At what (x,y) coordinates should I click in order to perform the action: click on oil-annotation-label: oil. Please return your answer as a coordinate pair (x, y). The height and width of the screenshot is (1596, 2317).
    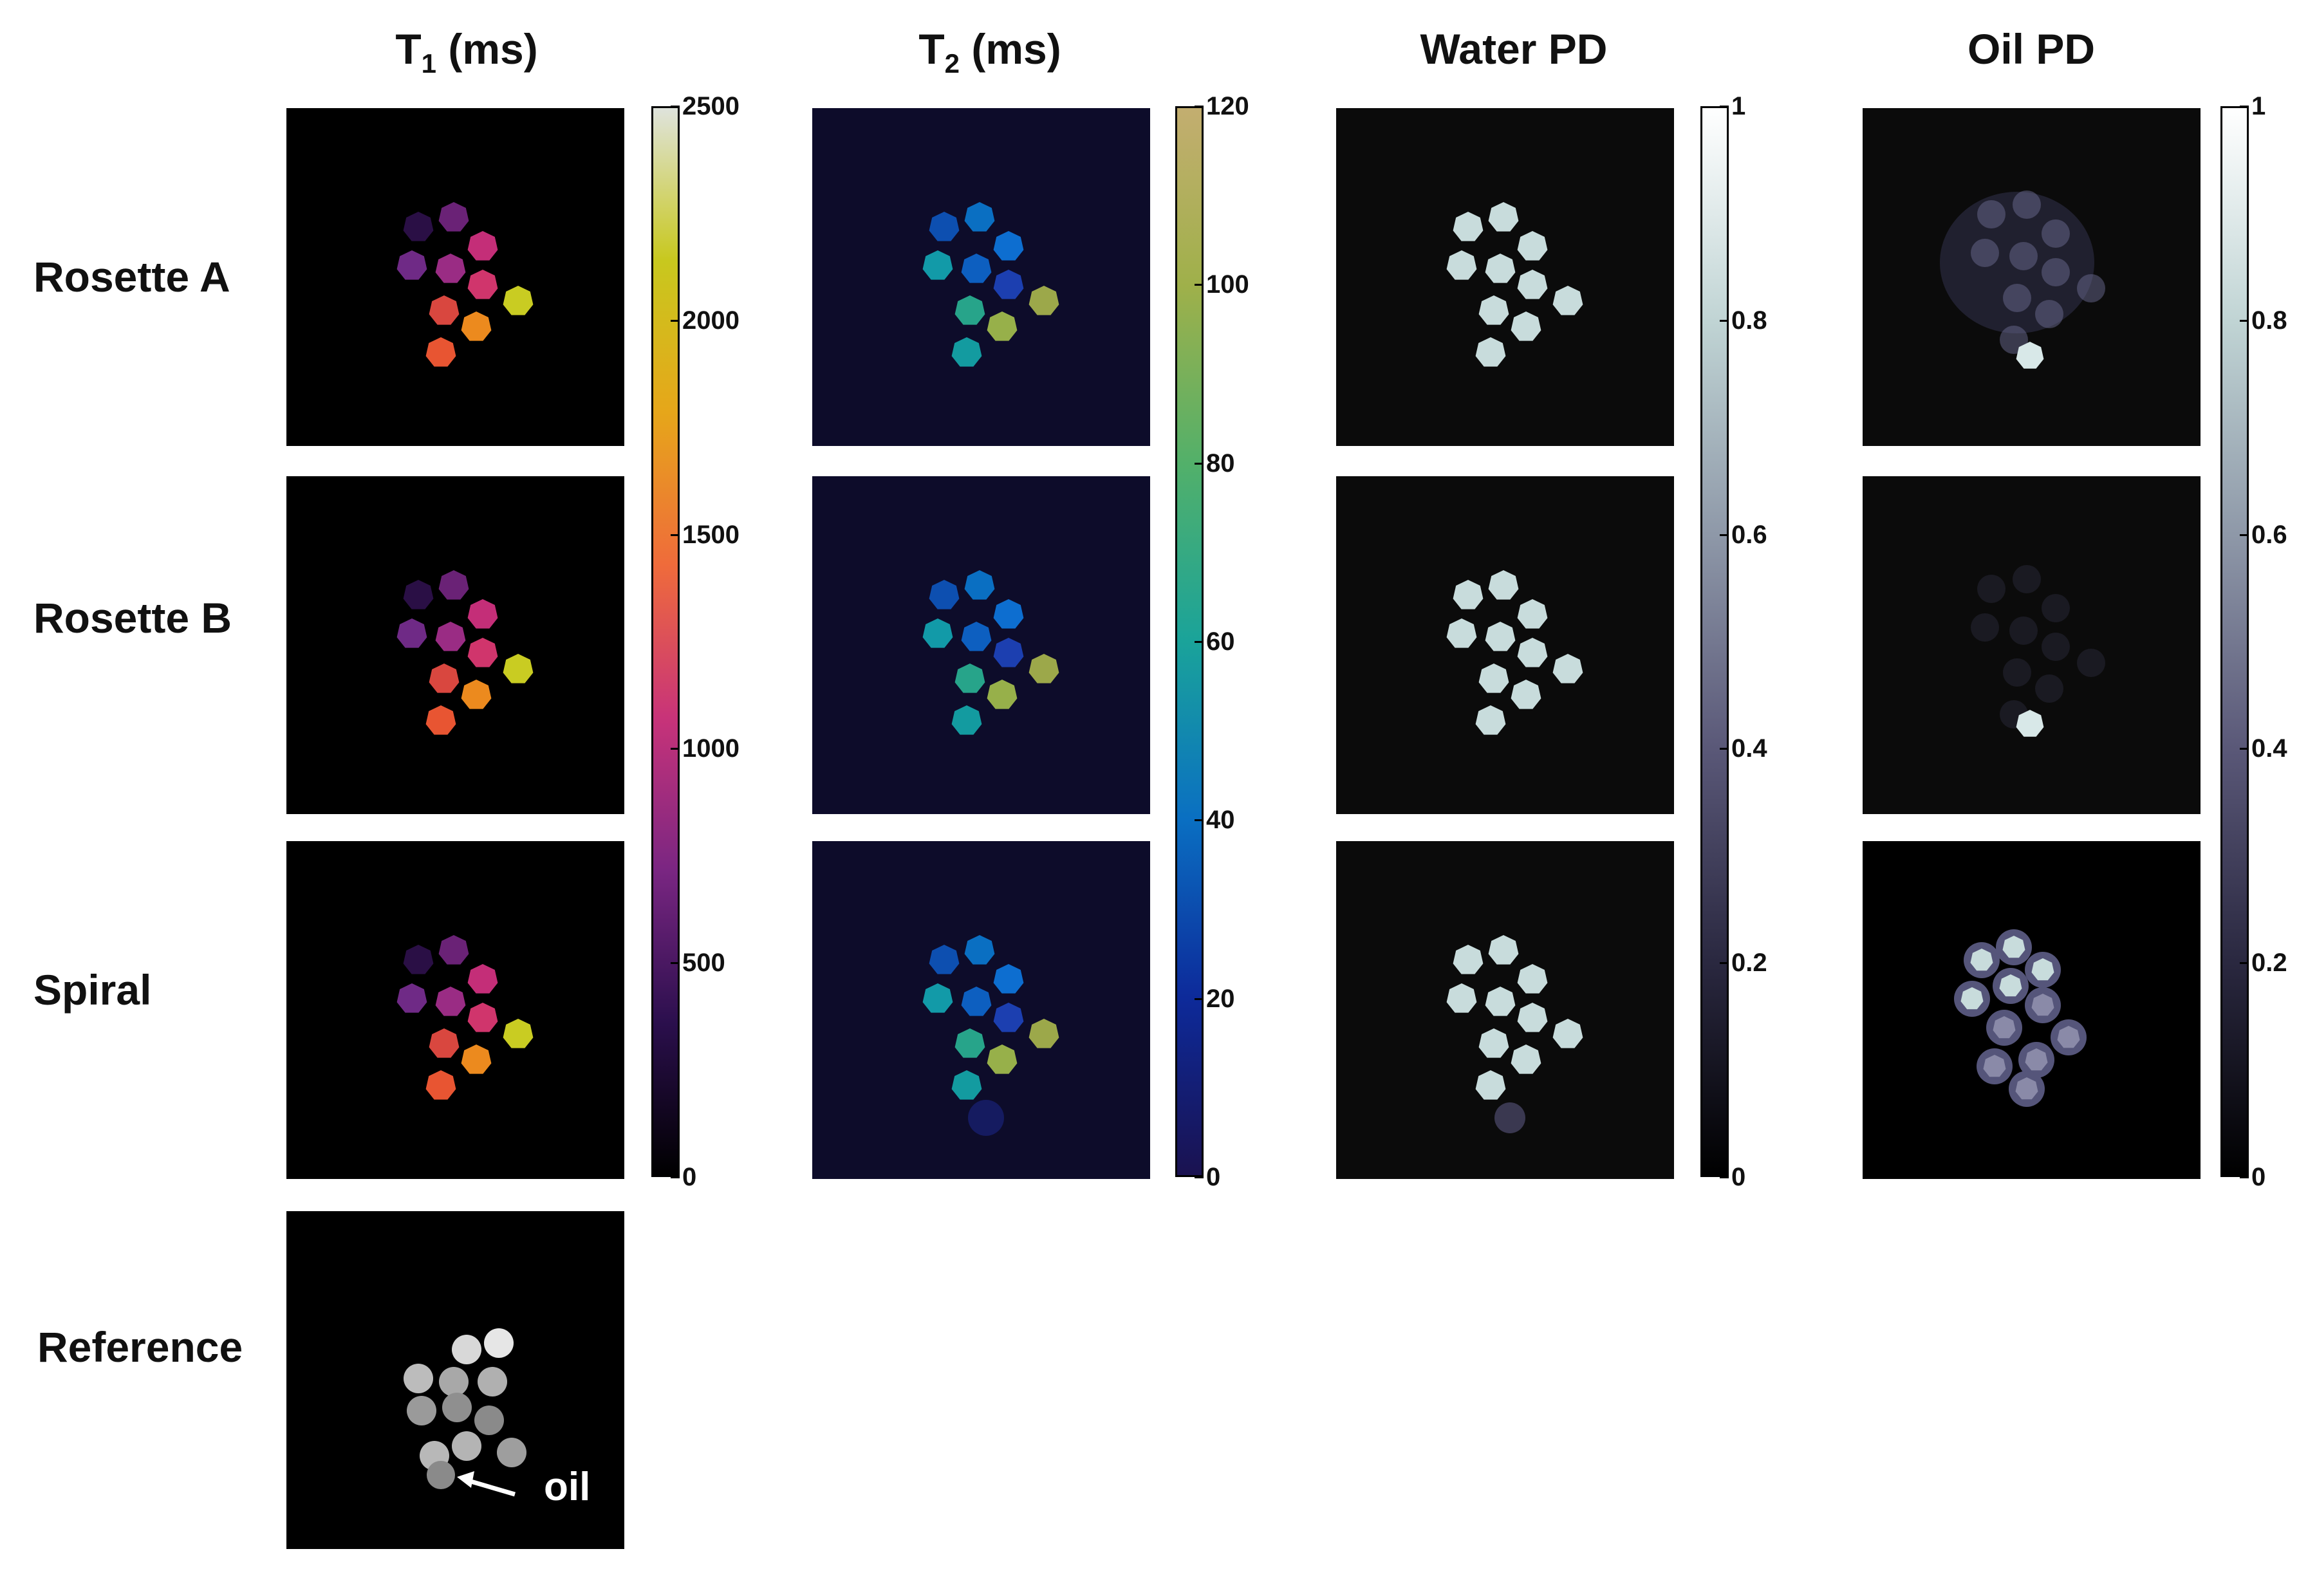
    Looking at the image, I should click on (567, 1487).